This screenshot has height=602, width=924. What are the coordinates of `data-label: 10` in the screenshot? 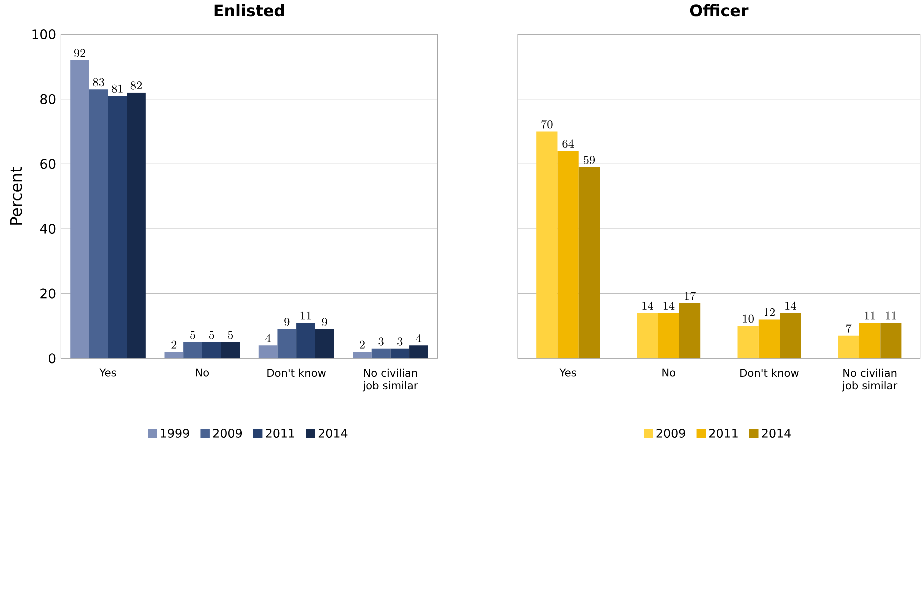 It's located at (748, 319).